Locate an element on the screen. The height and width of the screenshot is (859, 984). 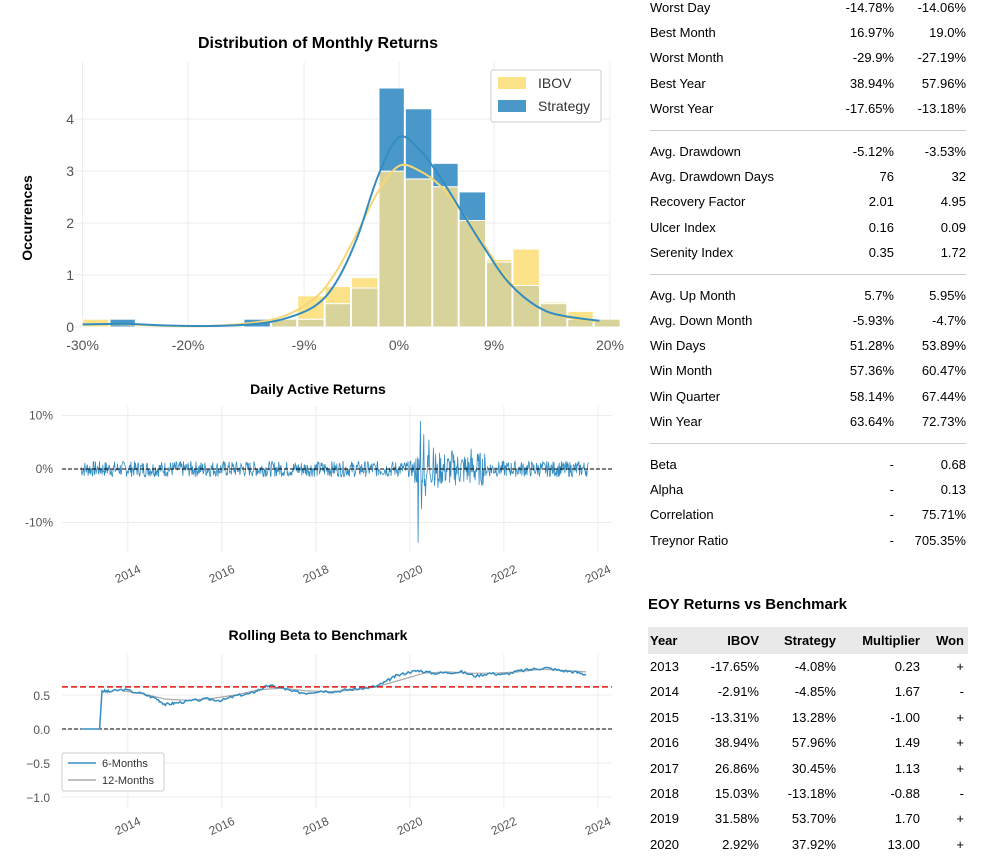
distribution-ytick: 4 is located at coordinates (70, 119).